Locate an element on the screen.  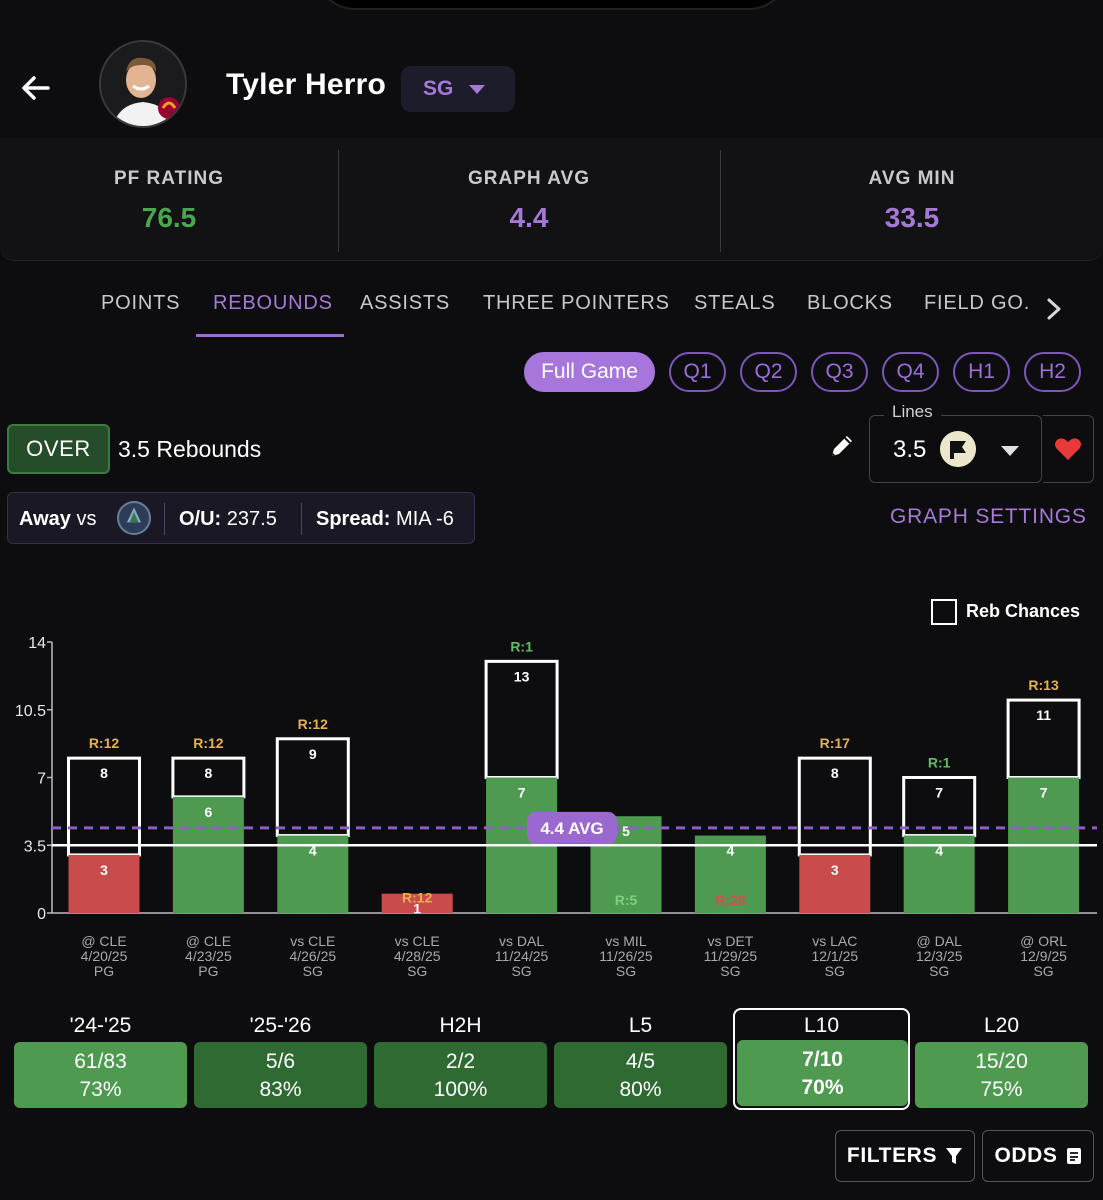
period-selector: Full Game Q1 Q2 Q3 Q4 H1 H2 is located at coordinates (551, 373).